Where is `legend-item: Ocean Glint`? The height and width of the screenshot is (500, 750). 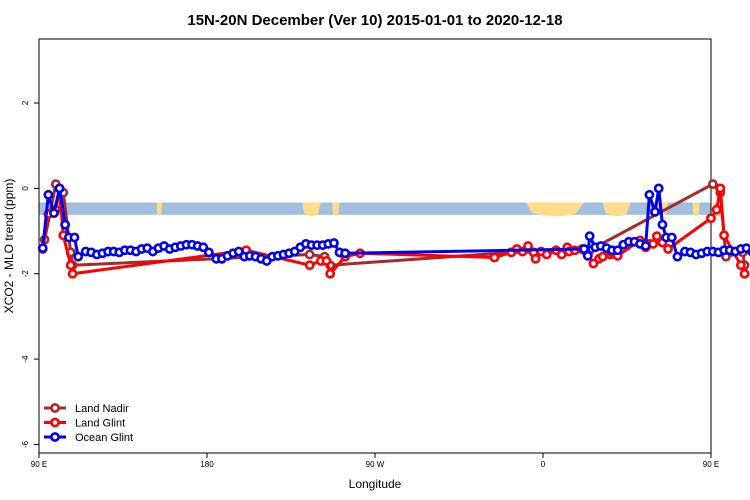
legend-item: Ocean Glint is located at coordinates (88, 438).